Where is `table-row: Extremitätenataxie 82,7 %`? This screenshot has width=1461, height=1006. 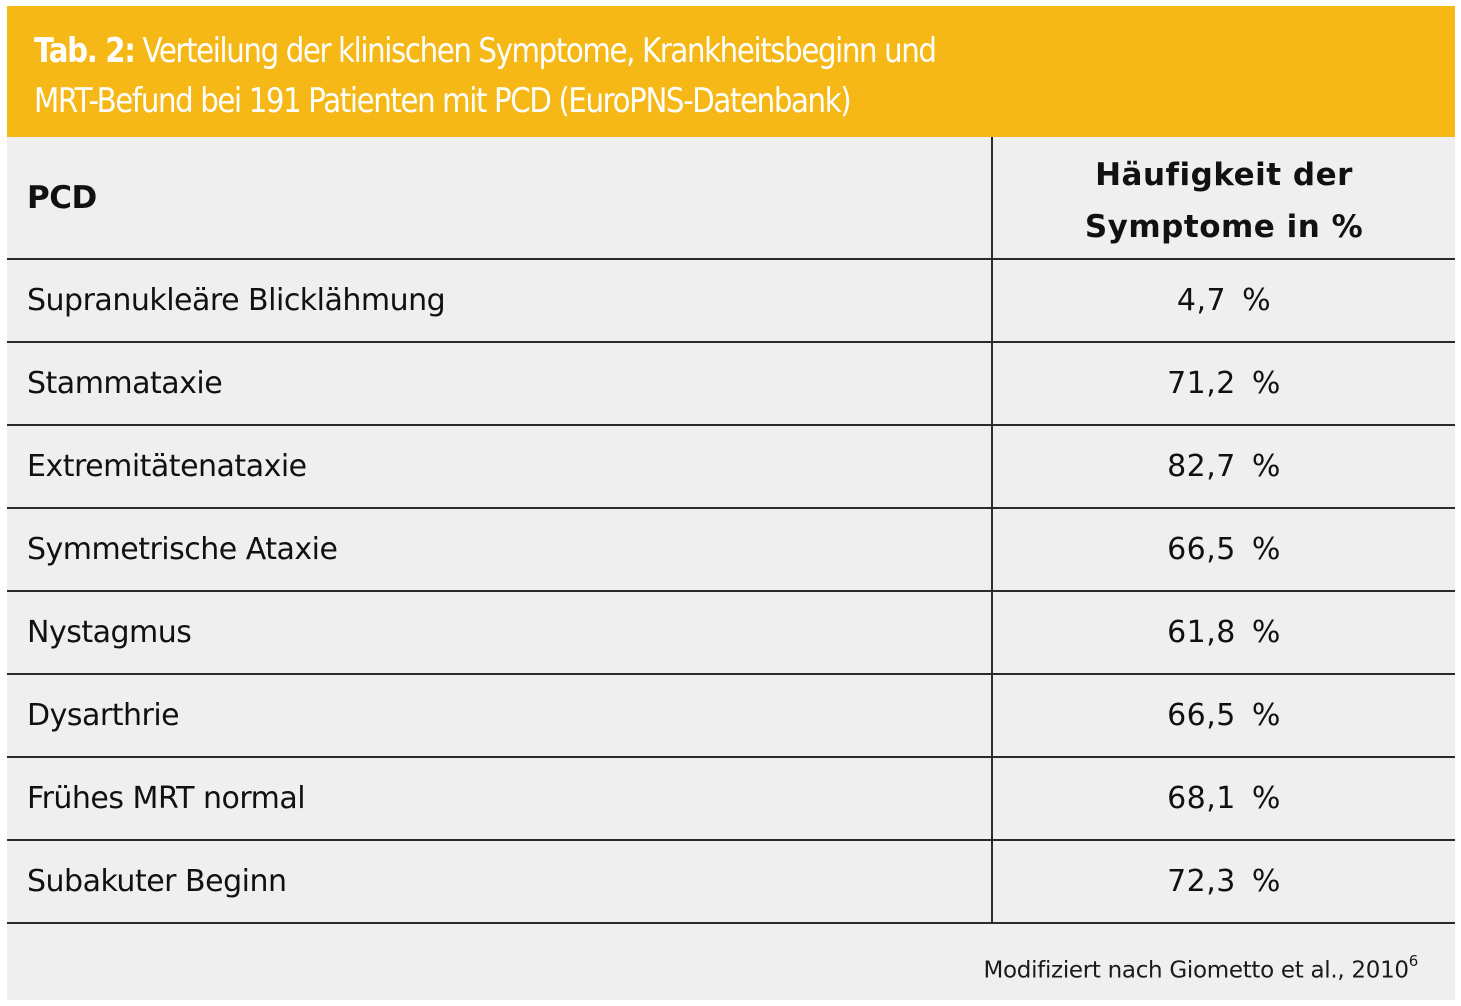
table-row: Extremitätenataxie 82,7 % is located at coordinates (731, 467).